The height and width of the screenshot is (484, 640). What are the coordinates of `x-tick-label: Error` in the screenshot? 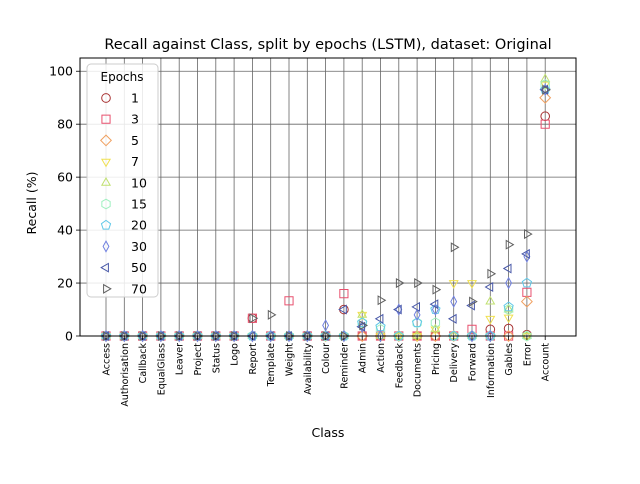 It's located at (527, 354).